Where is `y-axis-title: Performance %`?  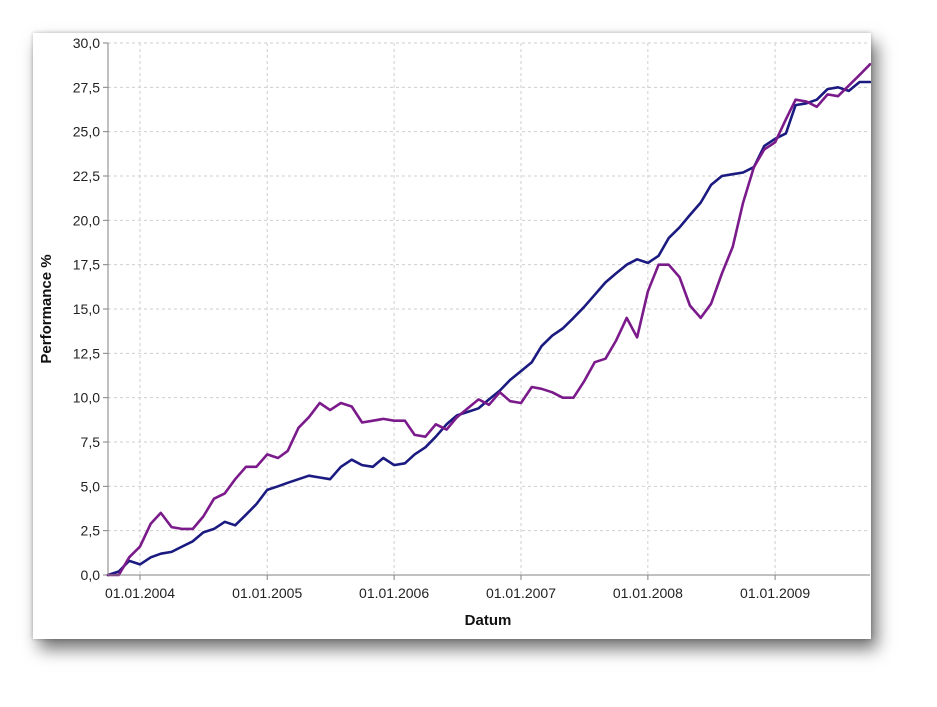
y-axis-title: Performance % is located at coordinates (46, 308).